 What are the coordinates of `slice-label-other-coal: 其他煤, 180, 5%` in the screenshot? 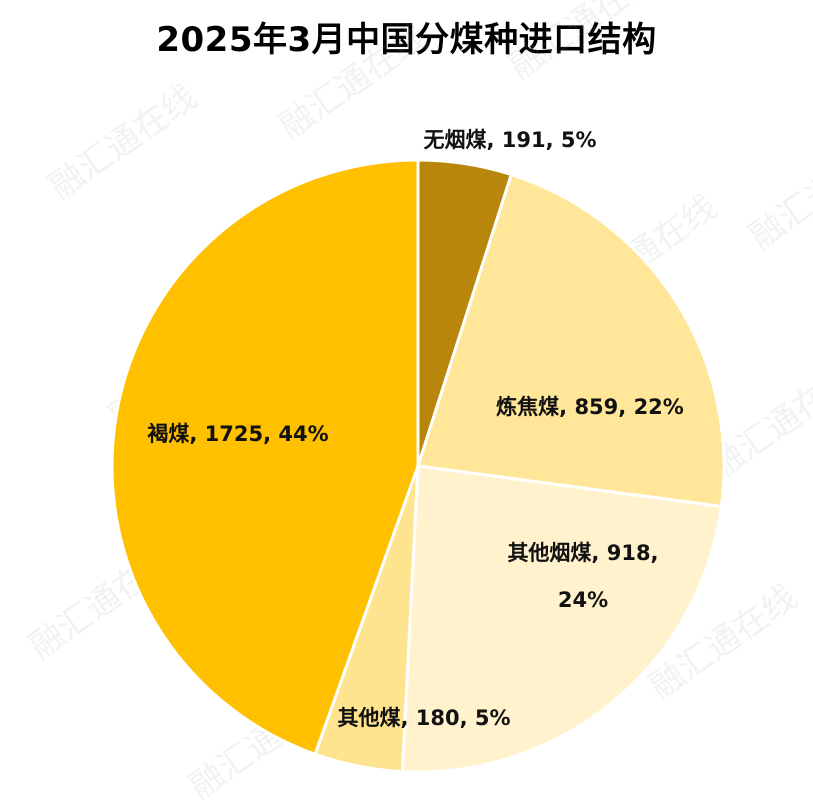 It's located at (423, 718).